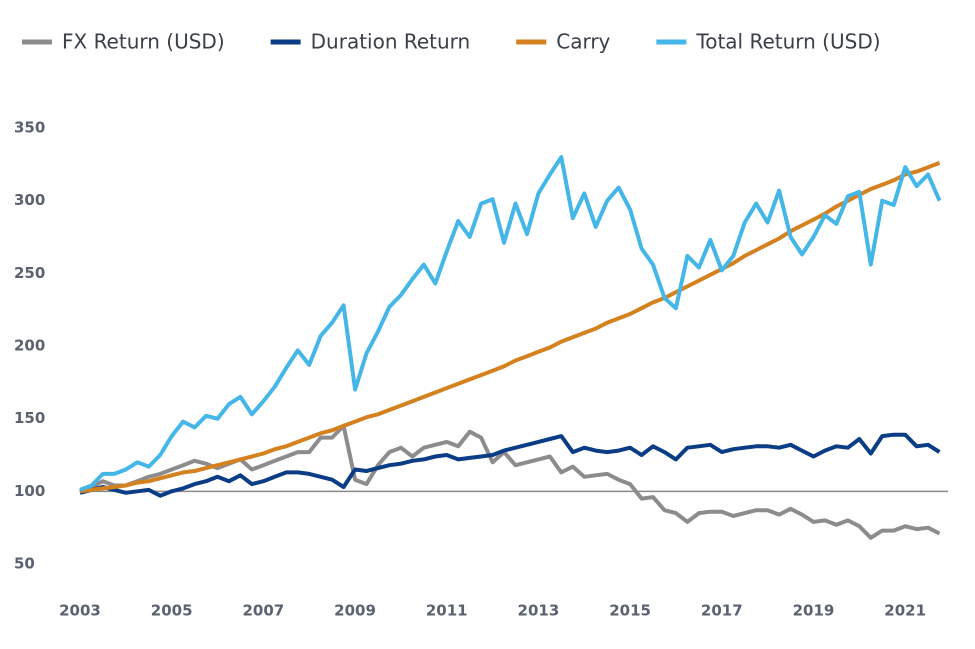 The image size is (975, 649). I want to click on y-tick-label: 100, so click(29, 491).